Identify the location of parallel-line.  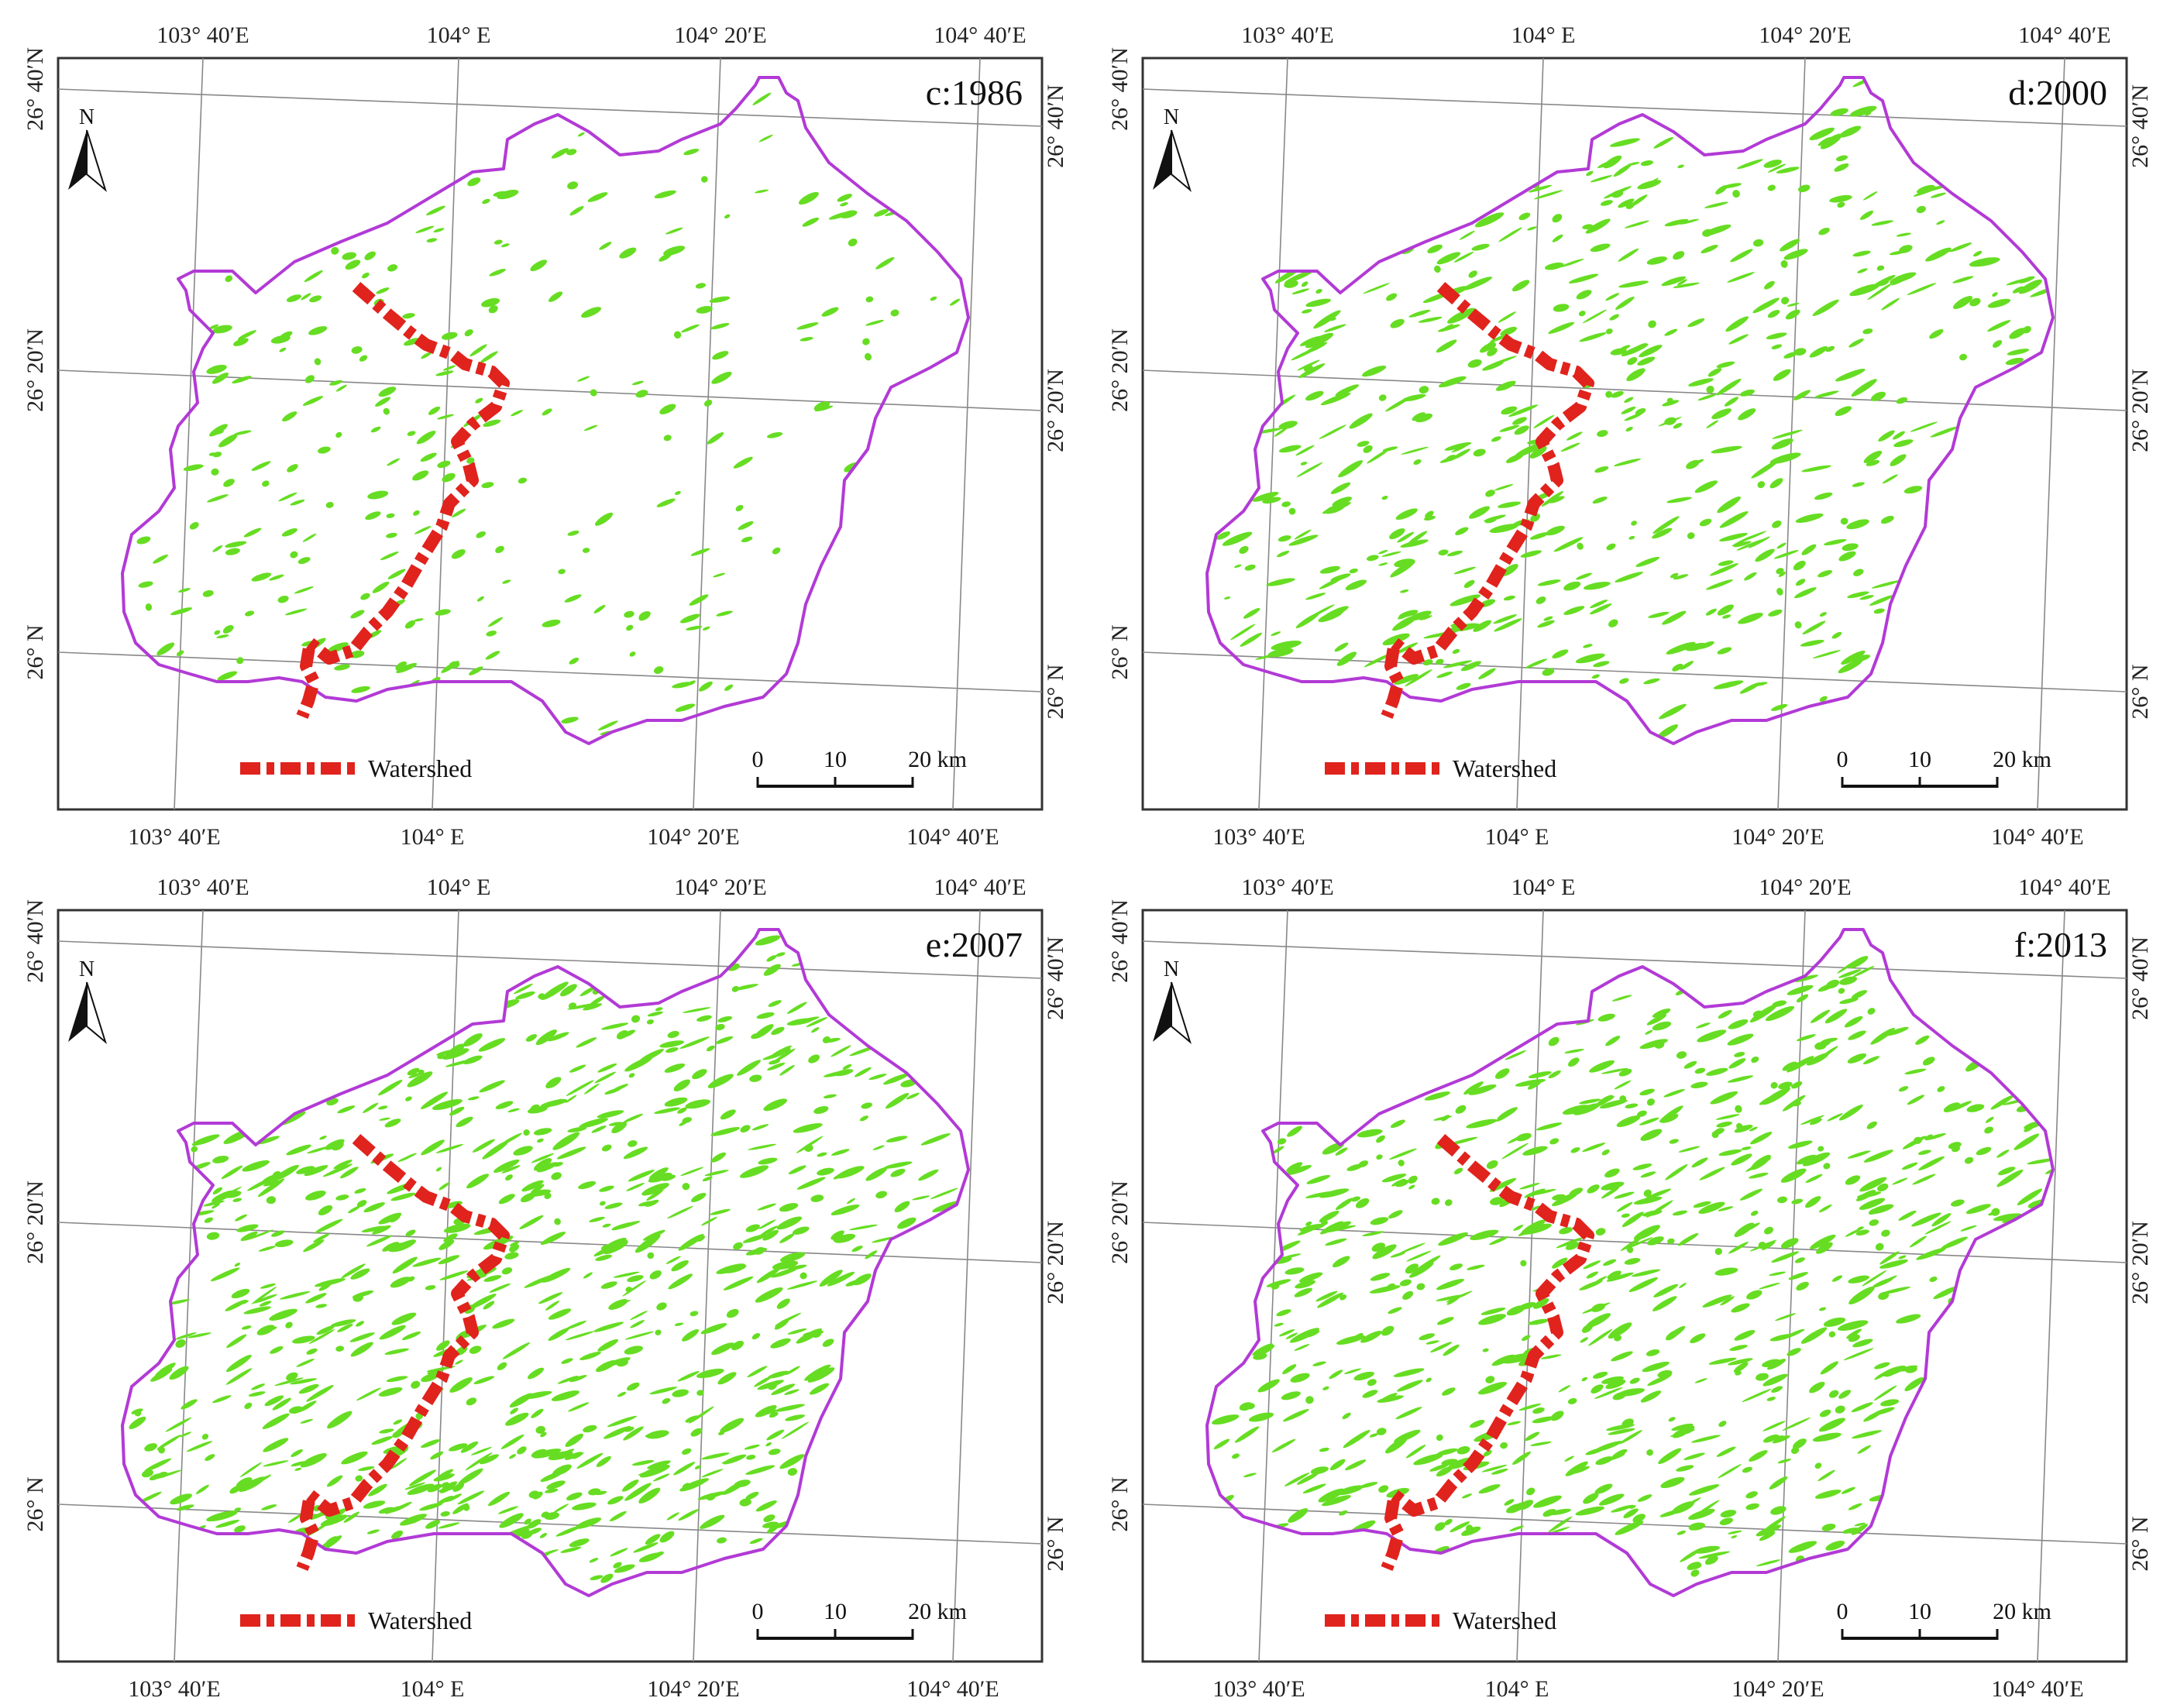
(550, 1524).